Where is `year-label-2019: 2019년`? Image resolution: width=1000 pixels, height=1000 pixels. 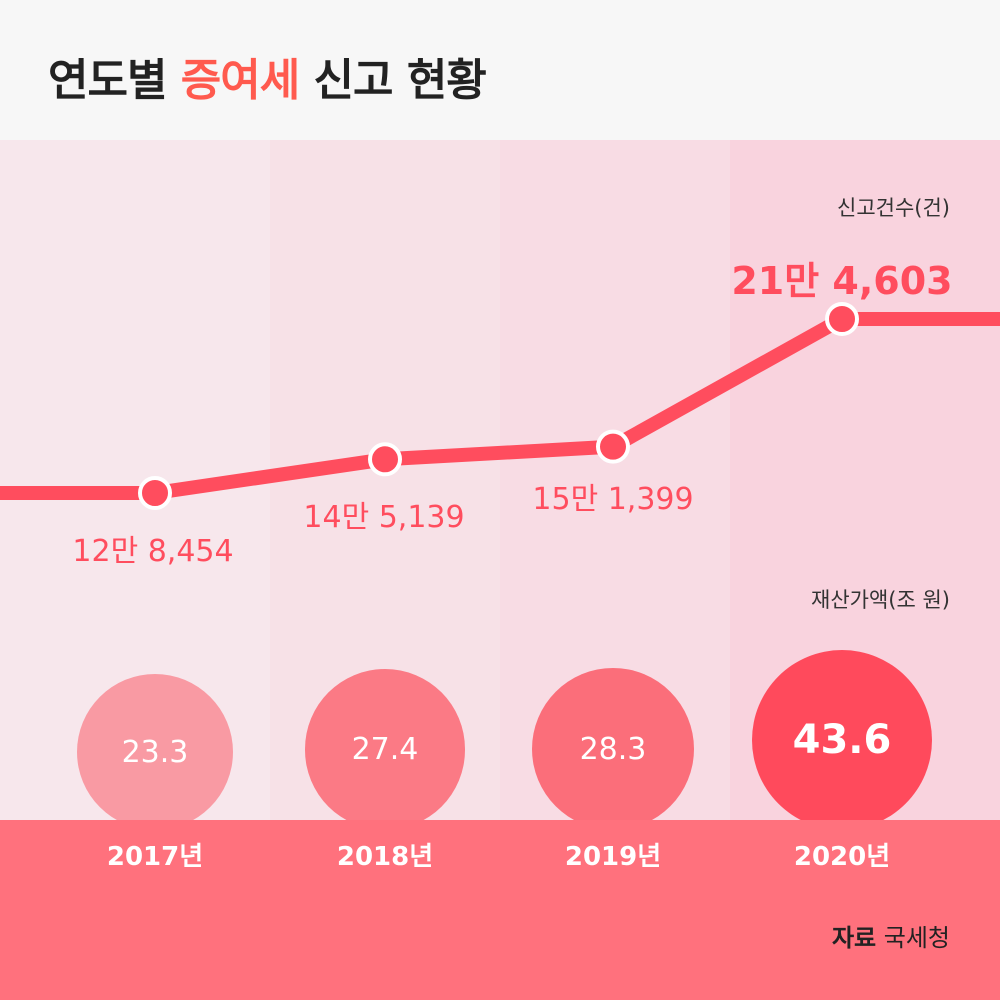 year-label-2019: 2019년 is located at coordinates (613, 857).